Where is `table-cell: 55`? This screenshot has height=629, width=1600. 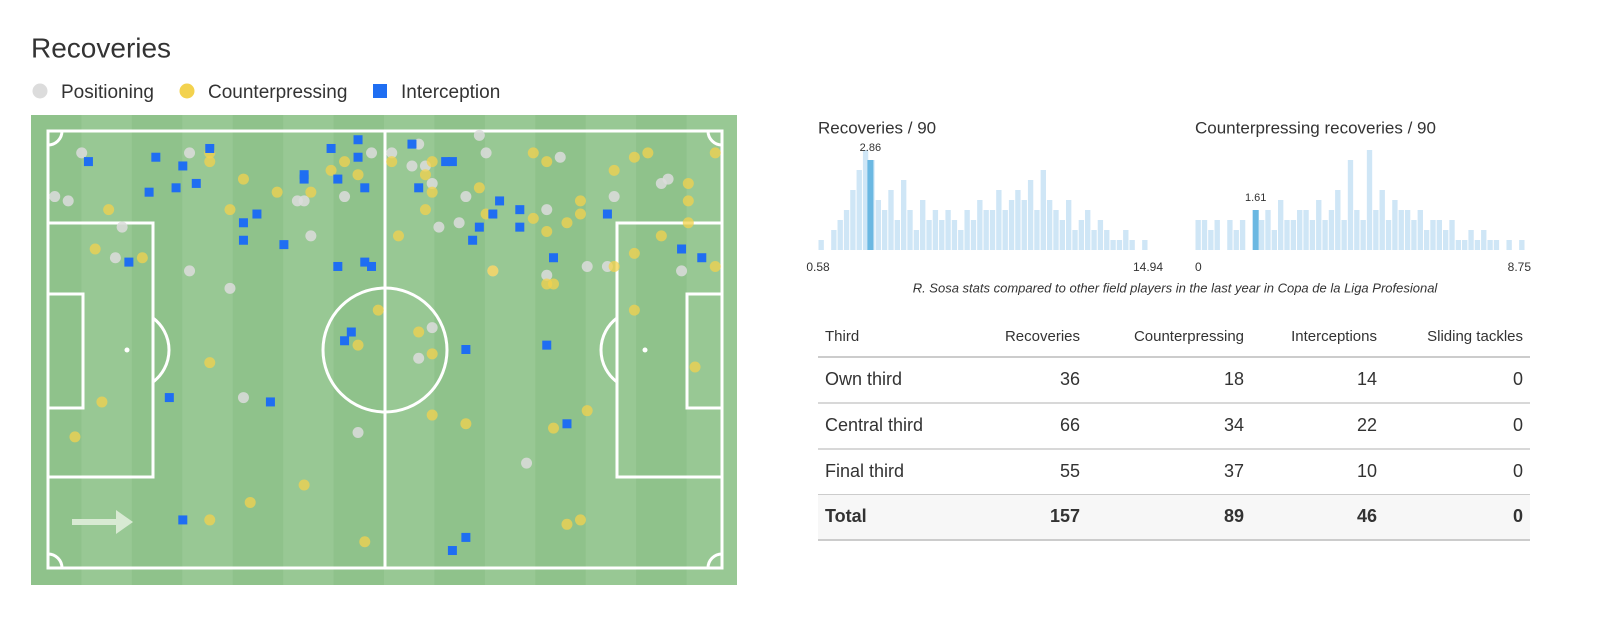 table-cell: 55 is located at coordinates (1070, 471).